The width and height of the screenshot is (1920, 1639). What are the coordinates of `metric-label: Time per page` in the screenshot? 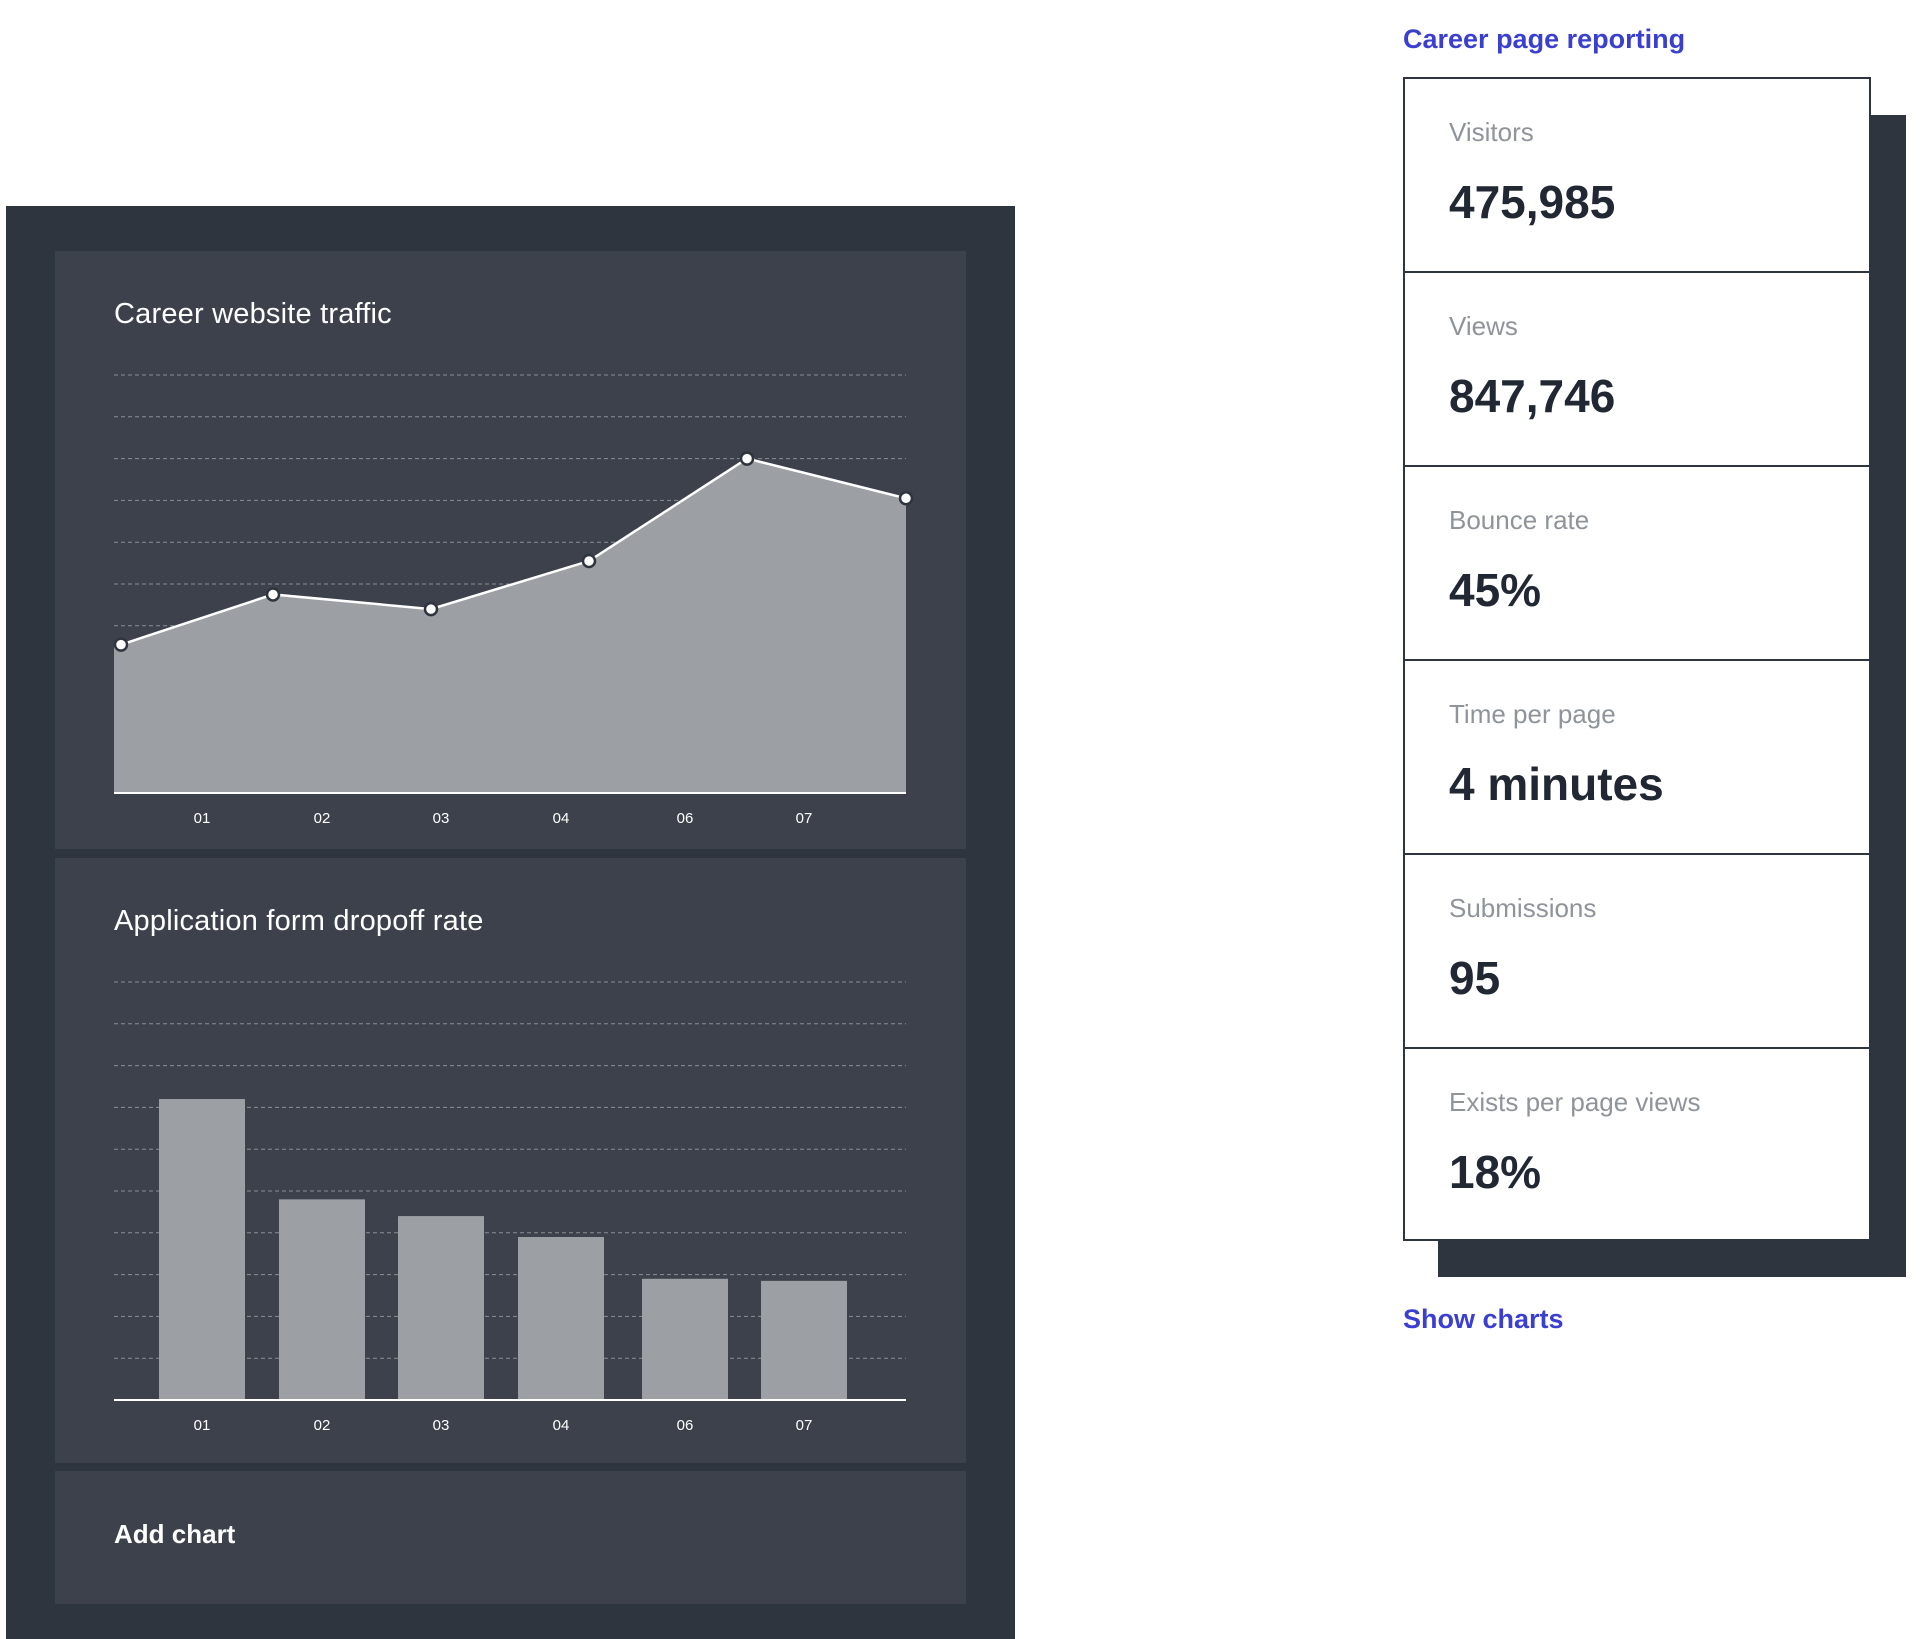 It's located at (1532, 714).